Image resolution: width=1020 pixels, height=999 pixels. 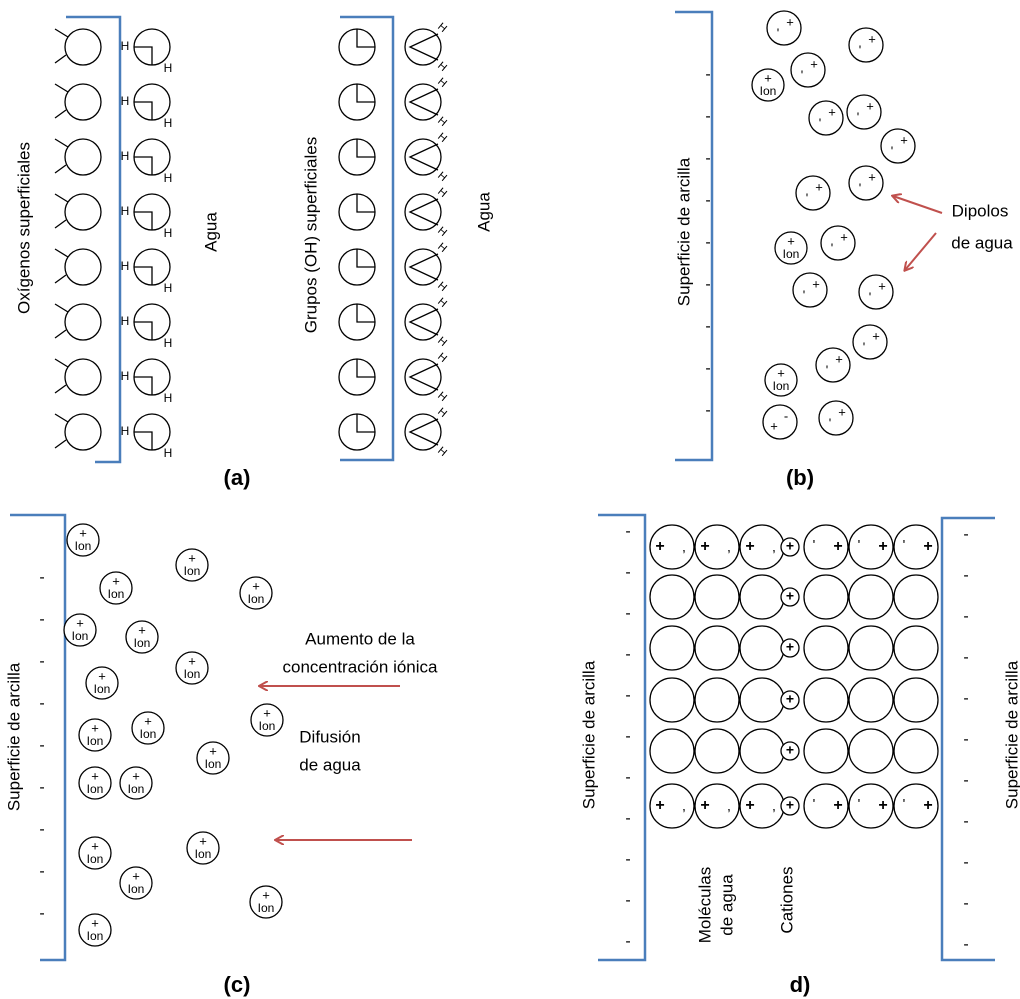 What do you see at coordinates (361, 666) in the screenshot?
I see `annotation: concentración iónica` at bounding box center [361, 666].